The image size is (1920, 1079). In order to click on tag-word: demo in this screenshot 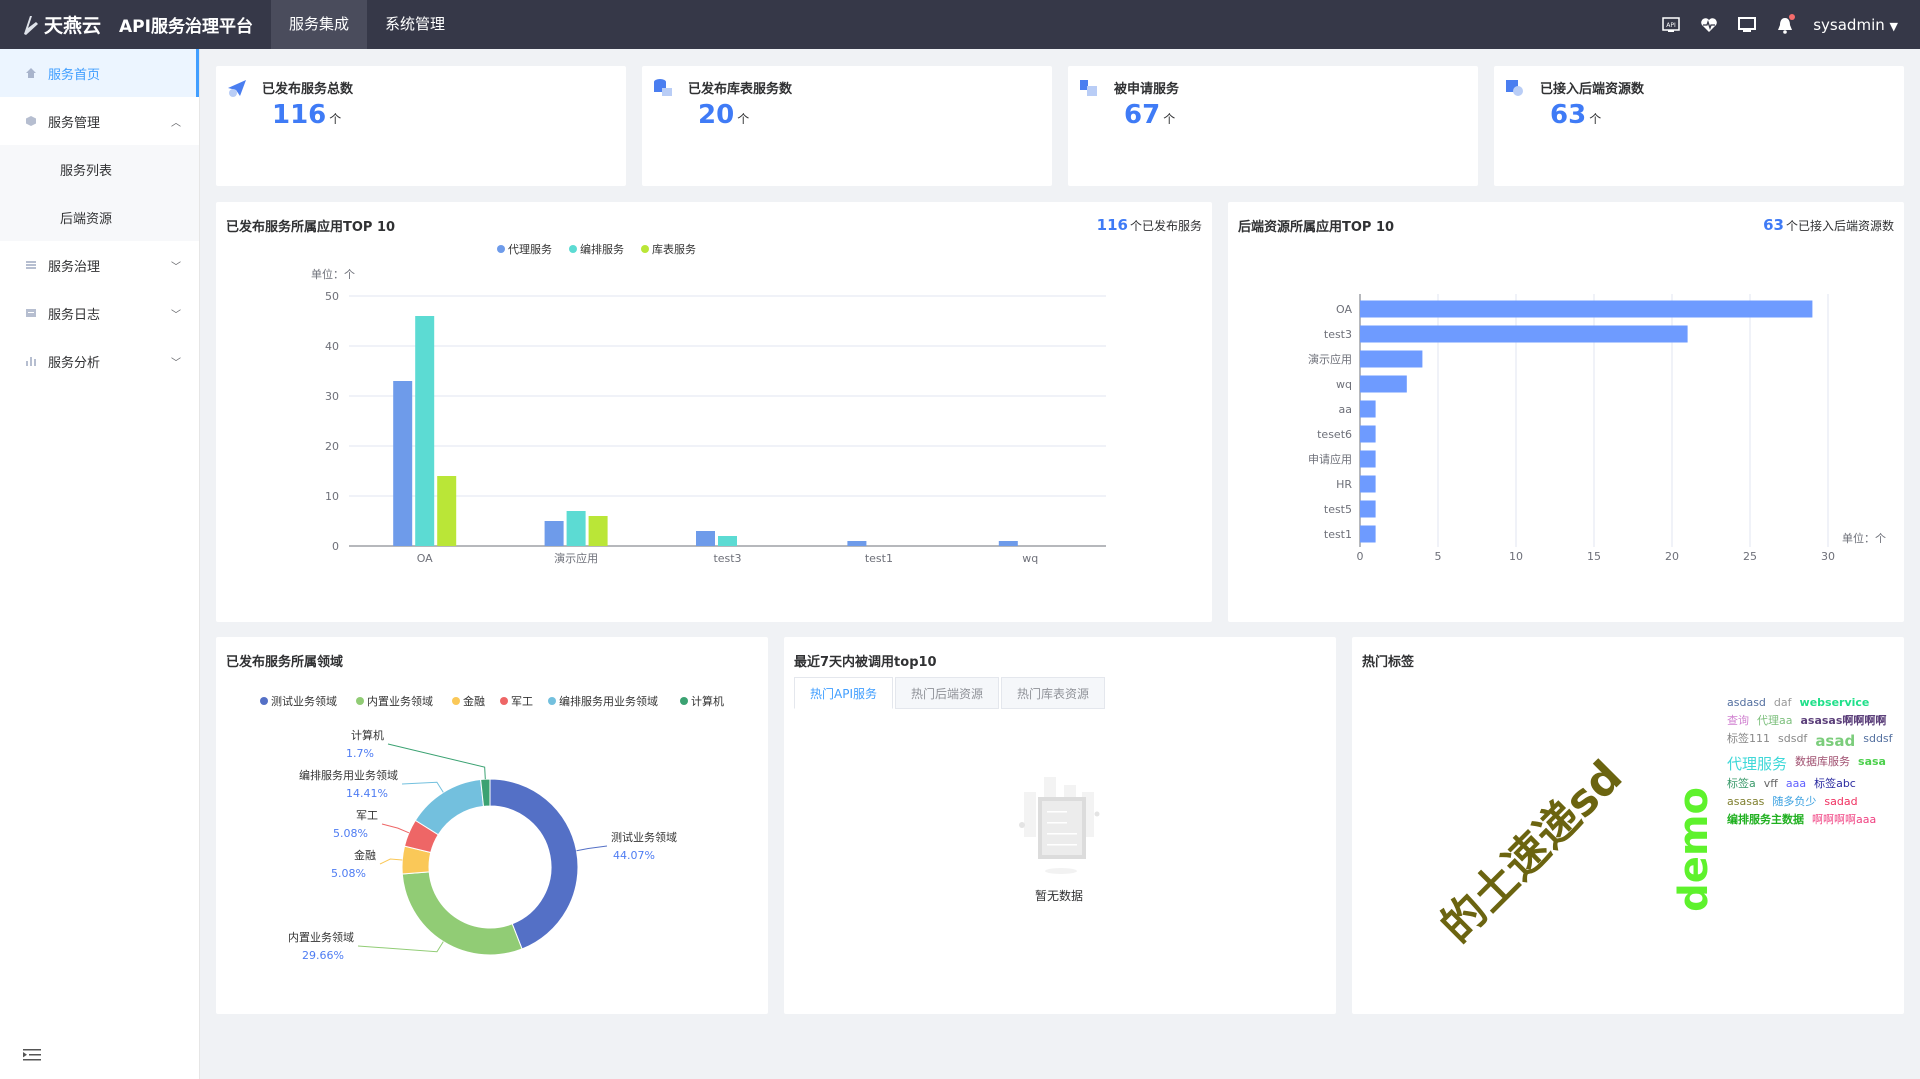, I will do `click(1694, 849)`.